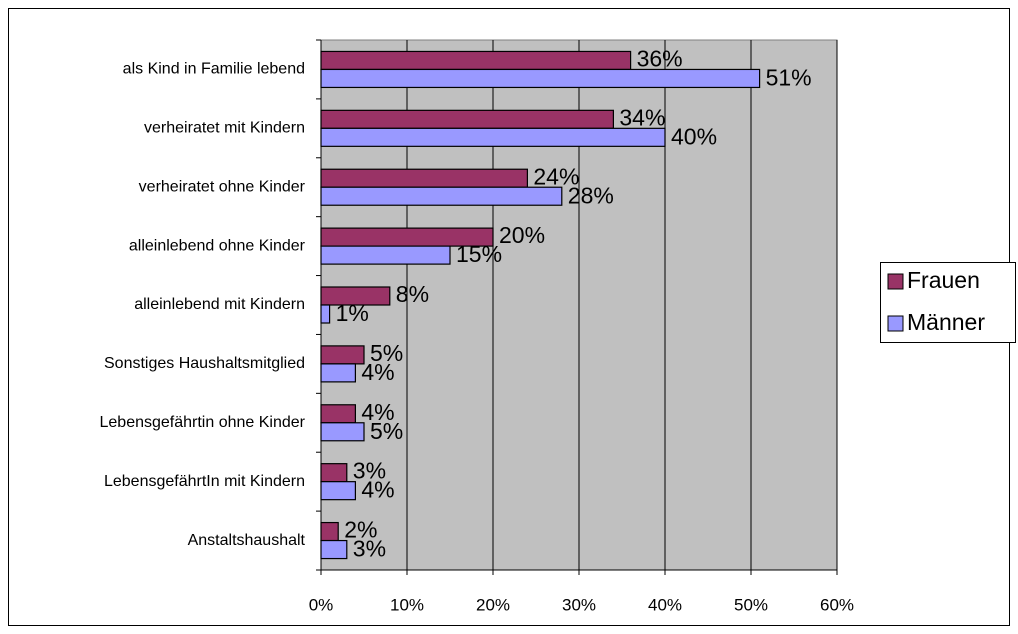 Image resolution: width=1018 pixels, height=634 pixels. Describe the element at coordinates (837, 604) in the screenshot. I see `x-tick-label: 60%` at that location.